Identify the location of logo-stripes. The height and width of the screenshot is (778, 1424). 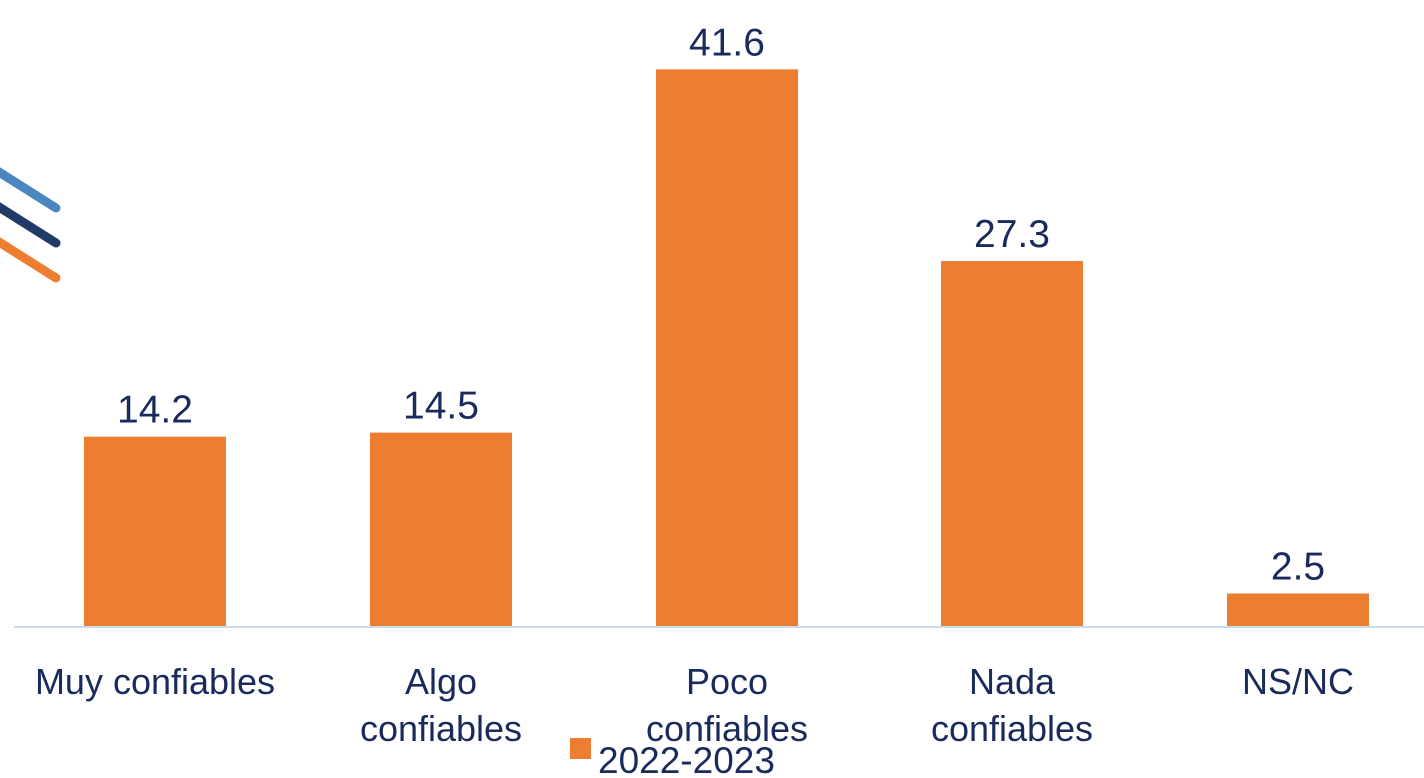
(30, 225).